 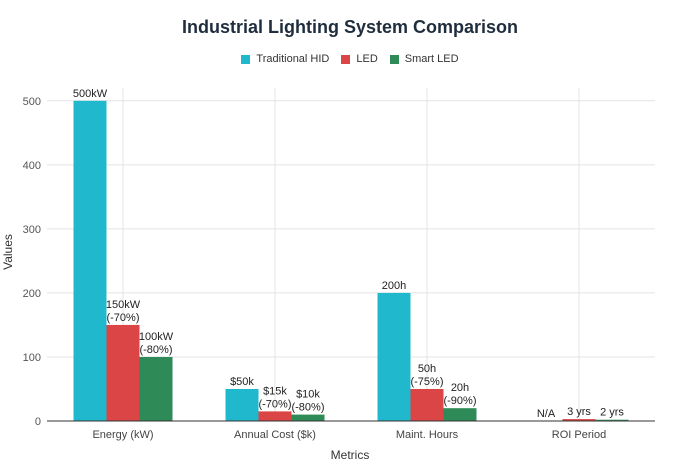 I want to click on data-label: $50k, so click(x=242, y=382).